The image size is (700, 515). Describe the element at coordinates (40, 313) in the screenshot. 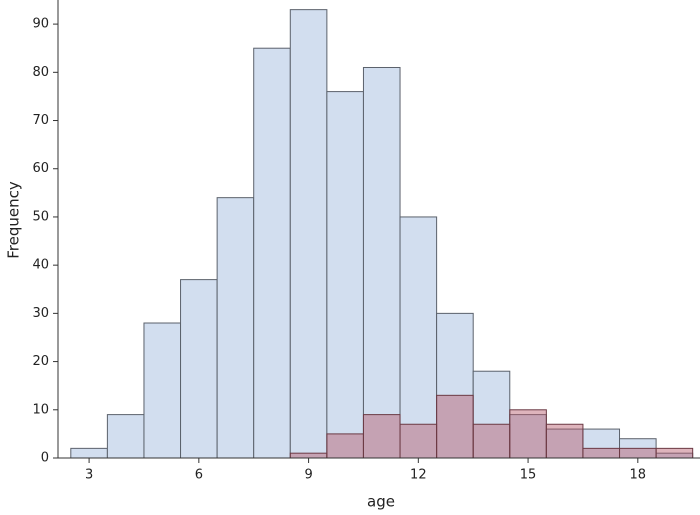

I see `y-tick-label: 30` at that location.